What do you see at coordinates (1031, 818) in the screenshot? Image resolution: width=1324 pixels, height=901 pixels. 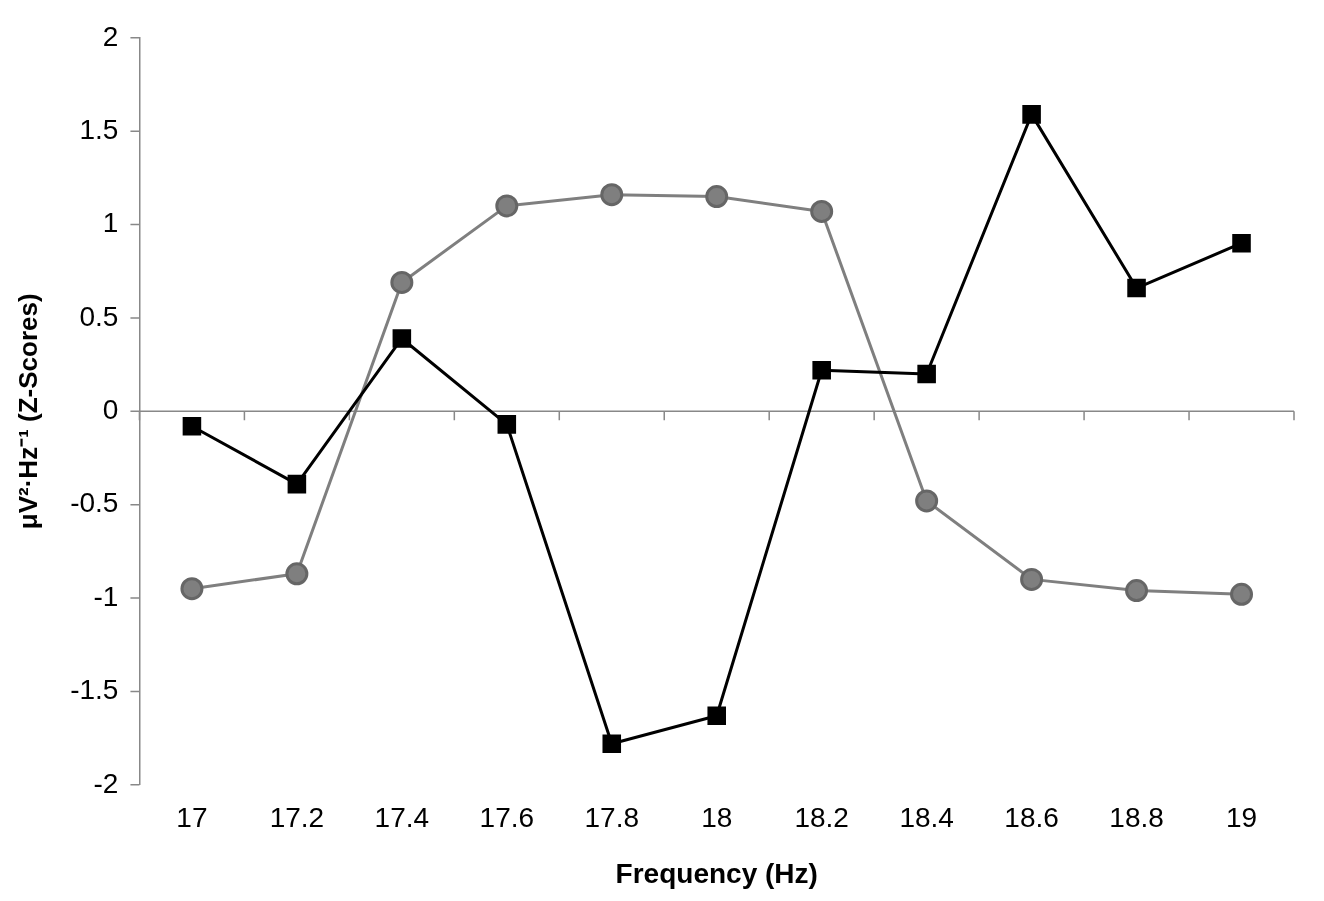 I see `x-tick-label: 18.6` at bounding box center [1031, 818].